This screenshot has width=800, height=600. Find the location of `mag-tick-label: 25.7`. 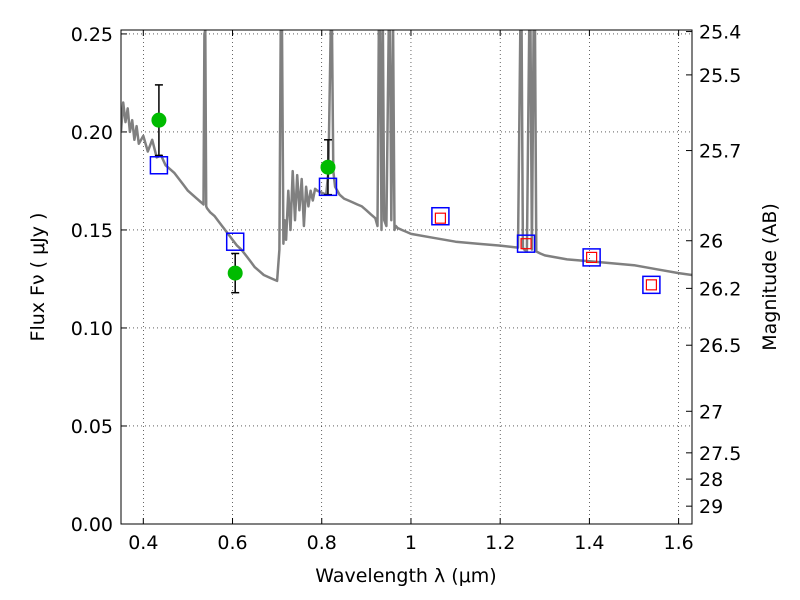

mag-tick-label: 25.7 is located at coordinates (720, 152).